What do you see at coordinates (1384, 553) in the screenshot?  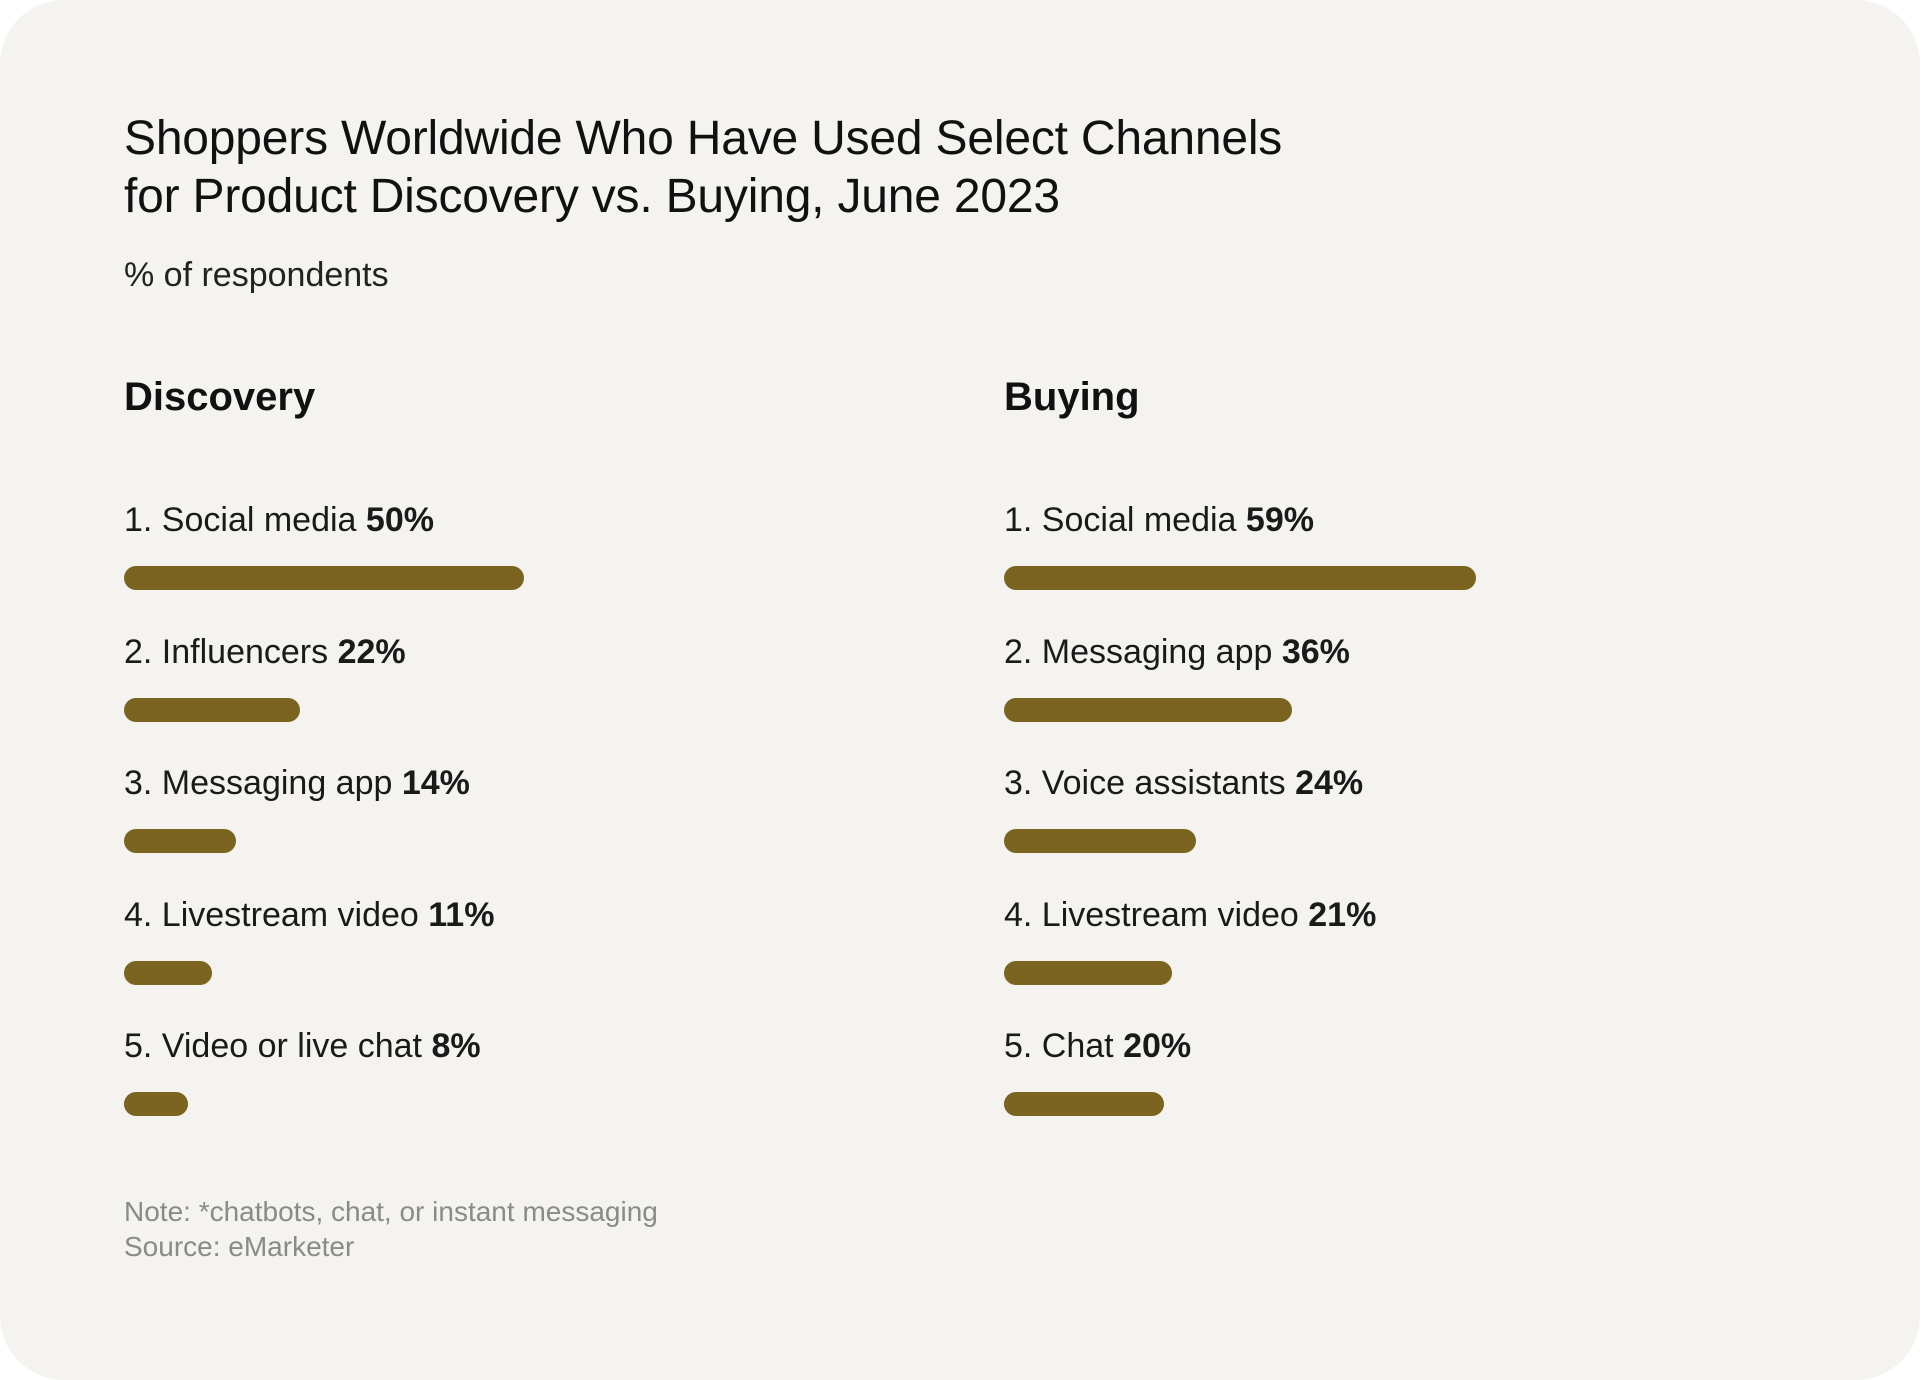 I see `buying-row: 1. Social media 59%` at bounding box center [1384, 553].